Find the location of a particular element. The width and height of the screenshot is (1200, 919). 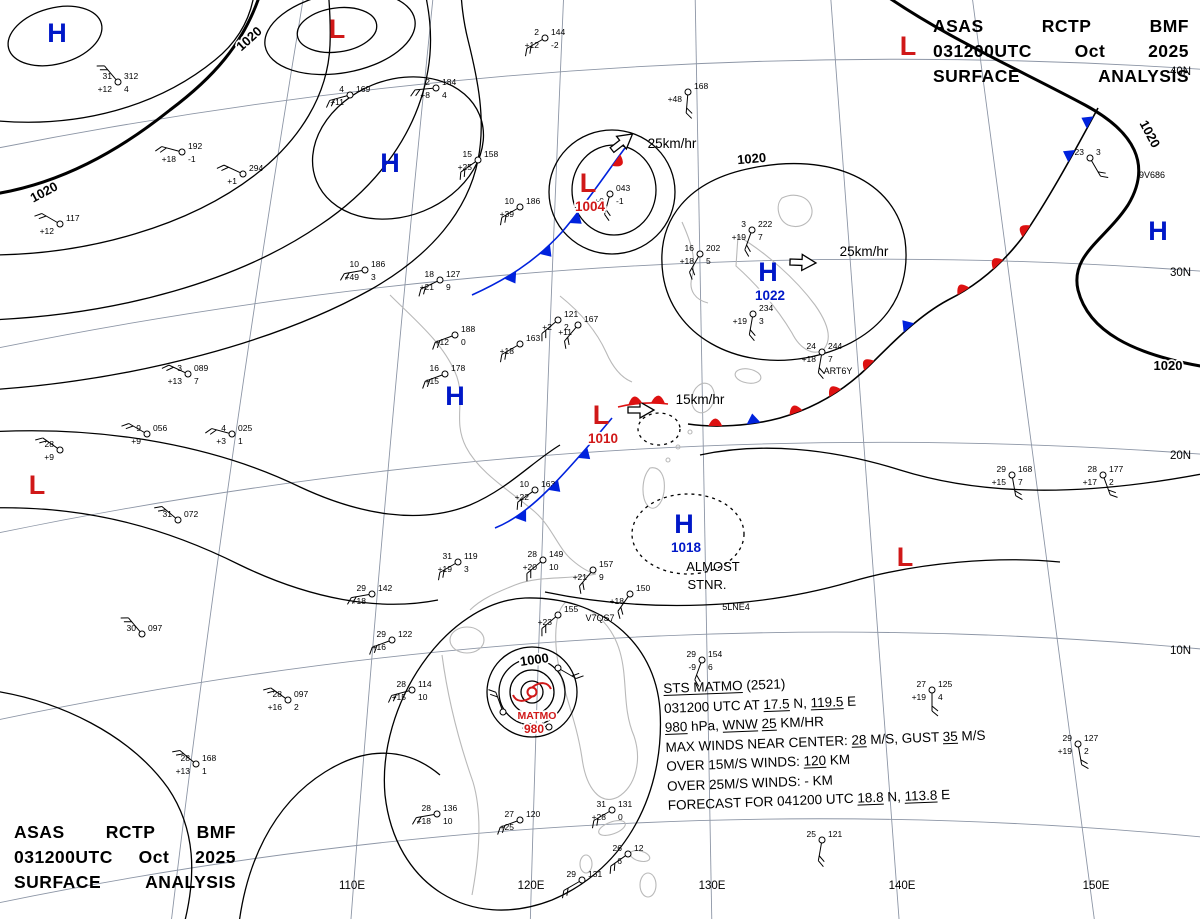

station-value: 2 is located at coordinates (296, 707).